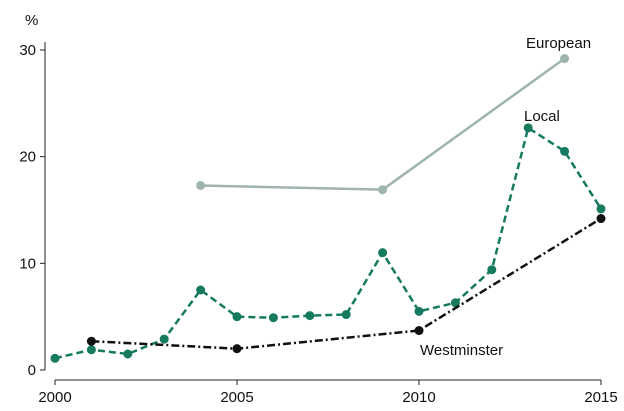 The image size is (624, 411). I want to click on y-tick-label: 30, so click(27, 50).